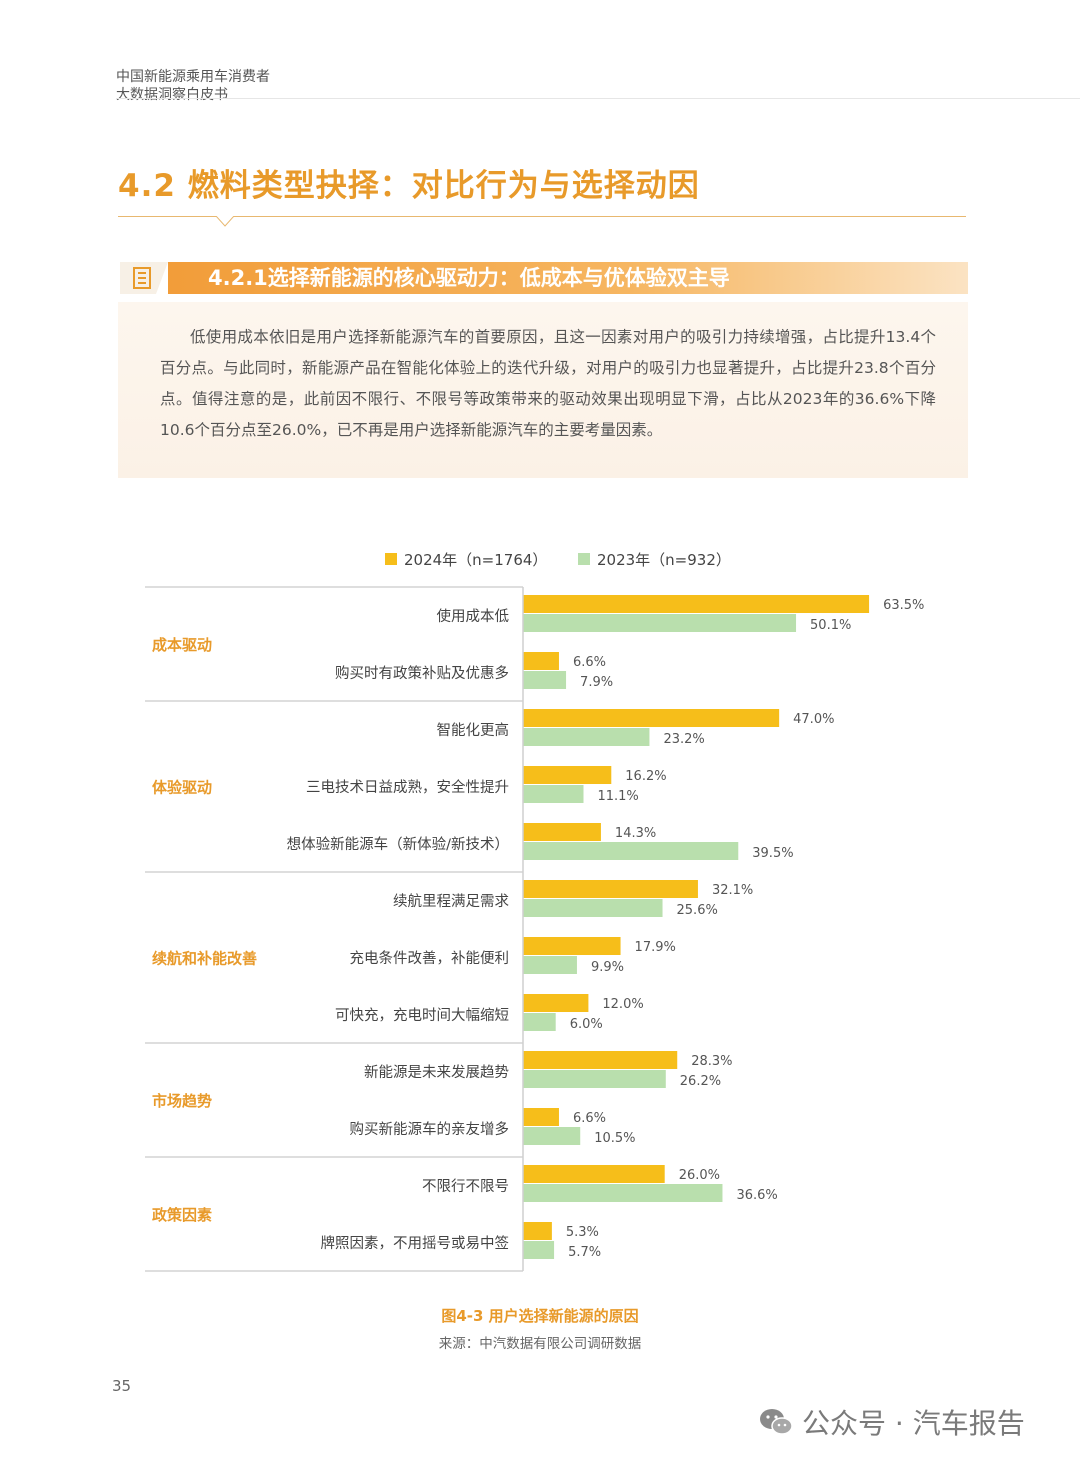 The image size is (1080, 1466). What do you see at coordinates (182, 1101) in the screenshot?
I see `group-label: 市场趋势` at bounding box center [182, 1101].